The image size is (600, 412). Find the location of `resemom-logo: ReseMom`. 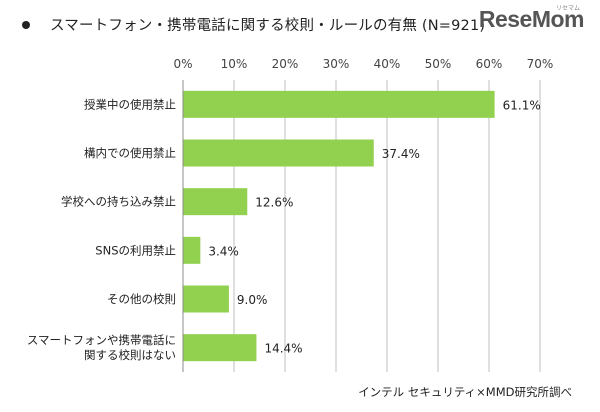

resemom-logo: ReseMom is located at coordinates (531, 19).